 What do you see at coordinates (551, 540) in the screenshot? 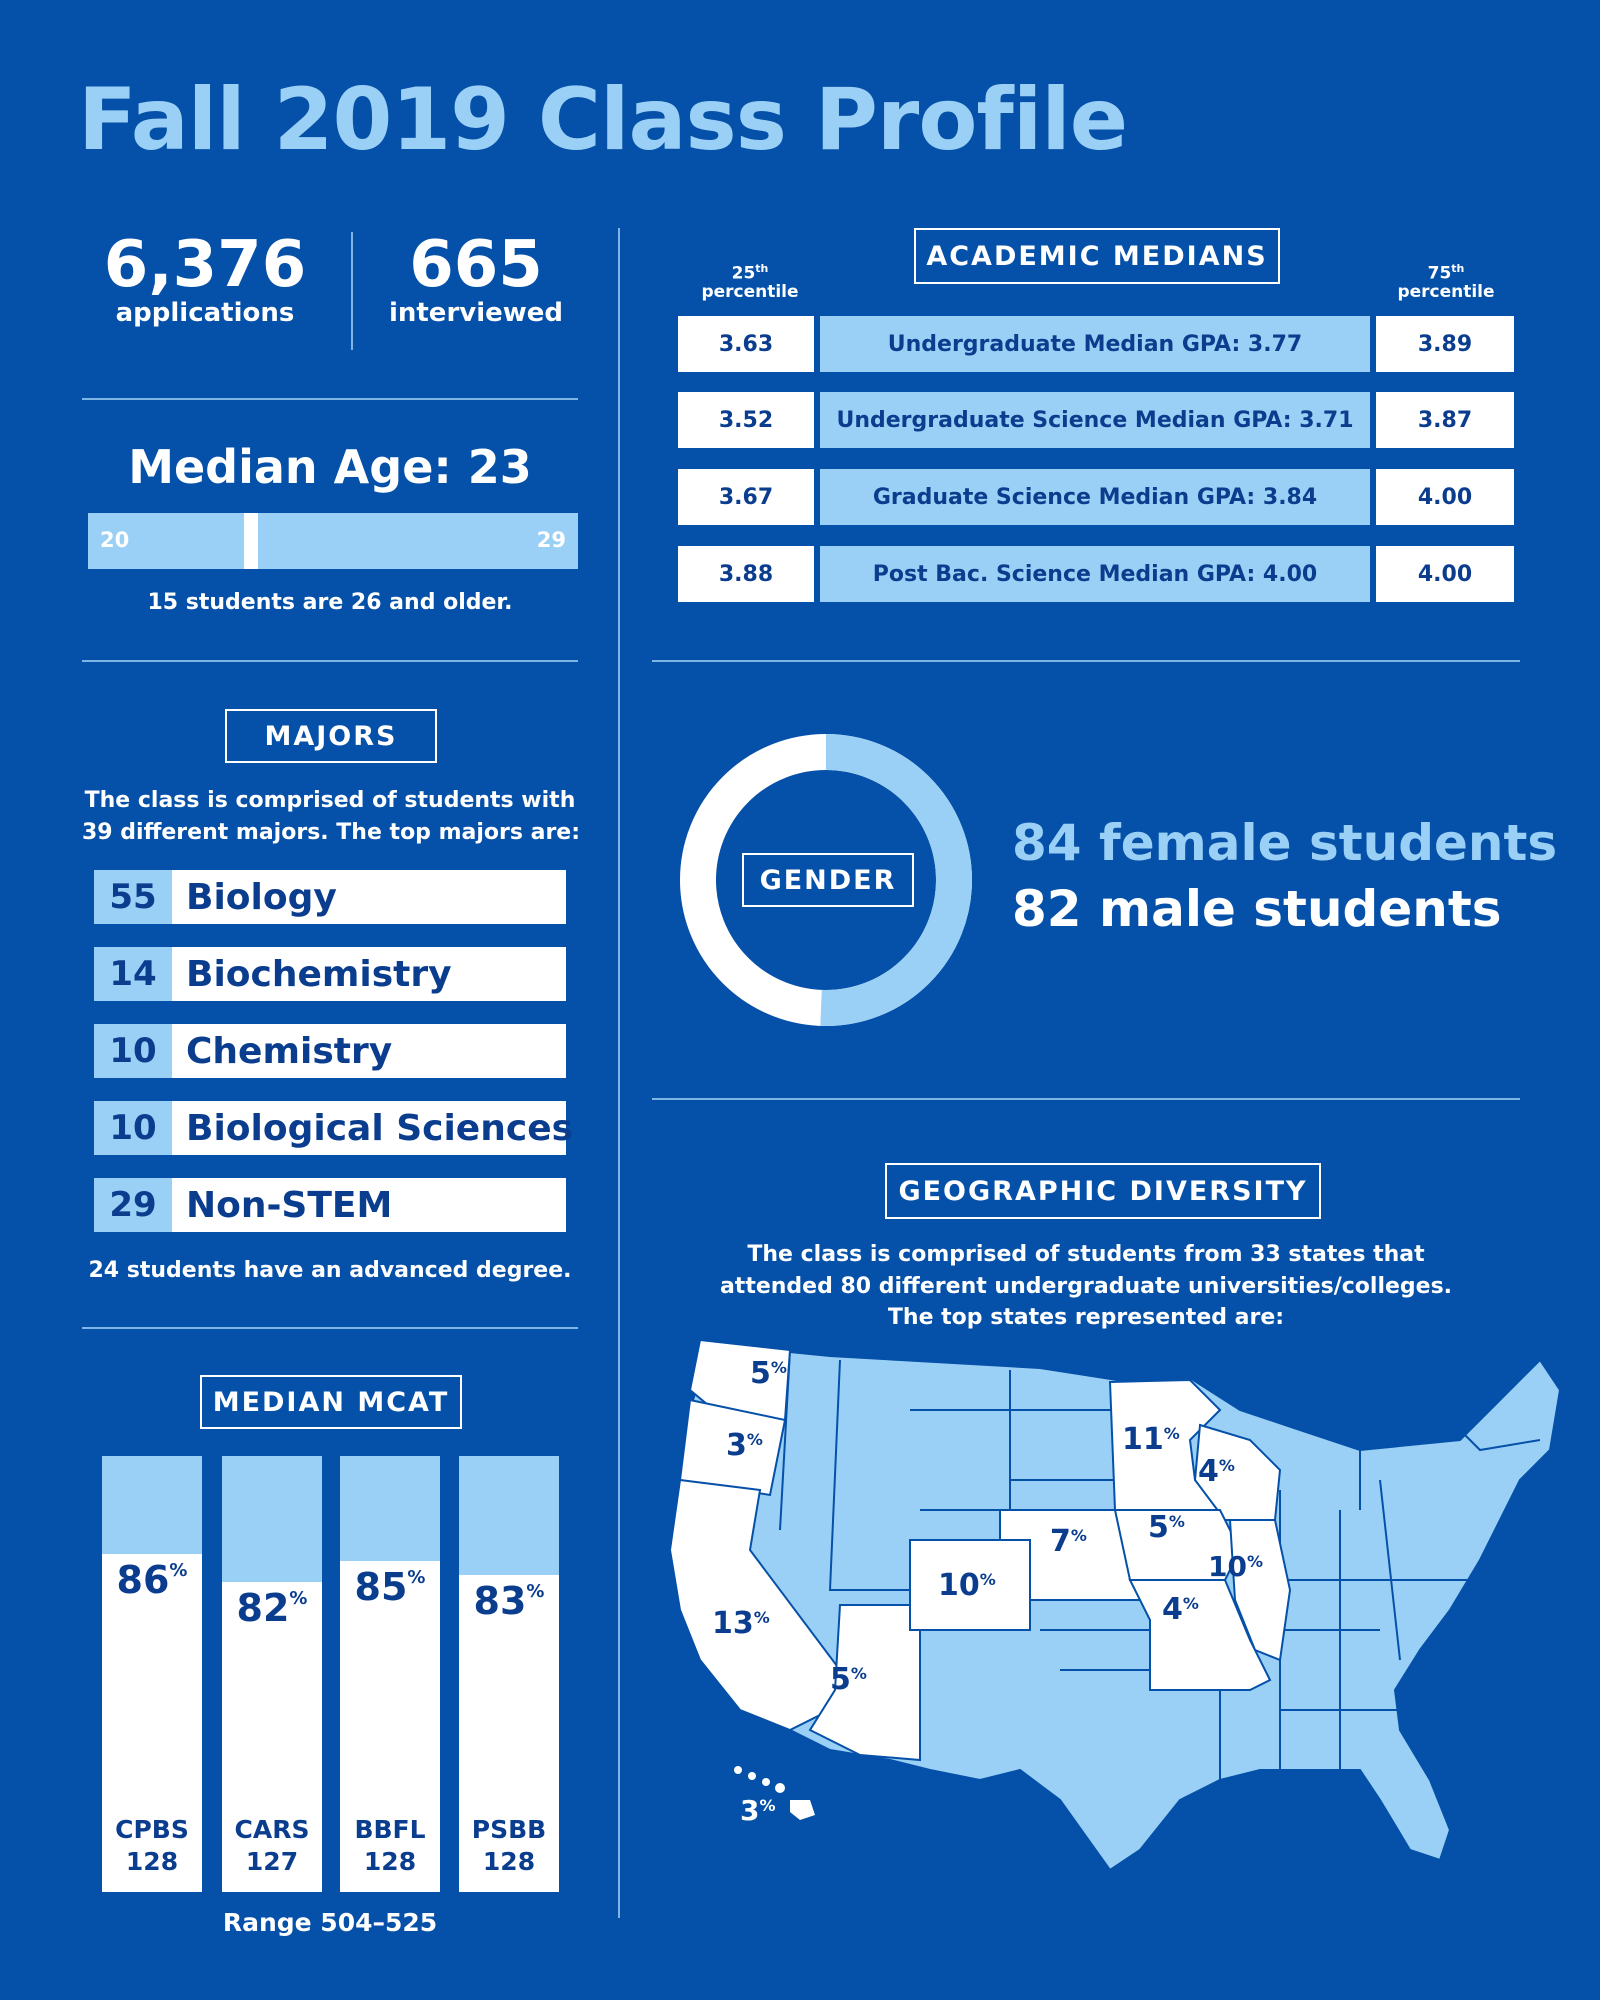
I see `age-range-max: 29` at bounding box center [551, 540].